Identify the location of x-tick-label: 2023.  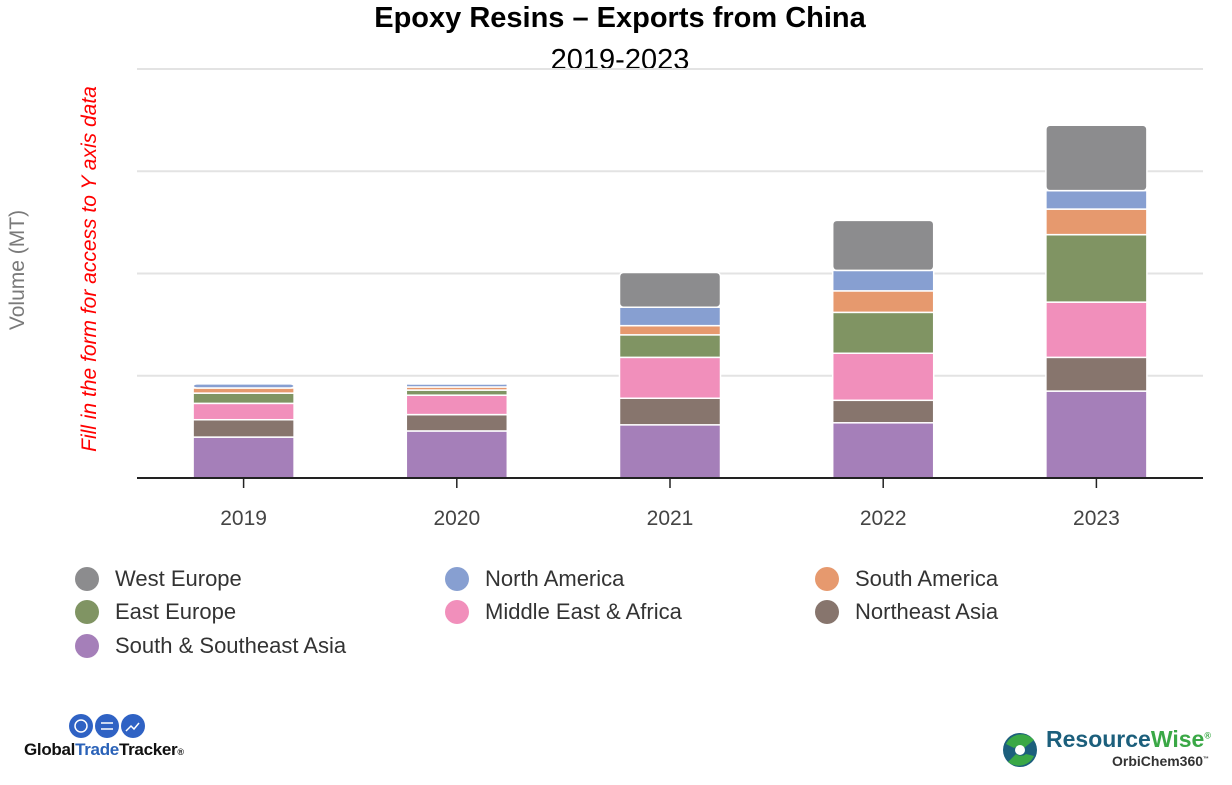
(1096, 518).